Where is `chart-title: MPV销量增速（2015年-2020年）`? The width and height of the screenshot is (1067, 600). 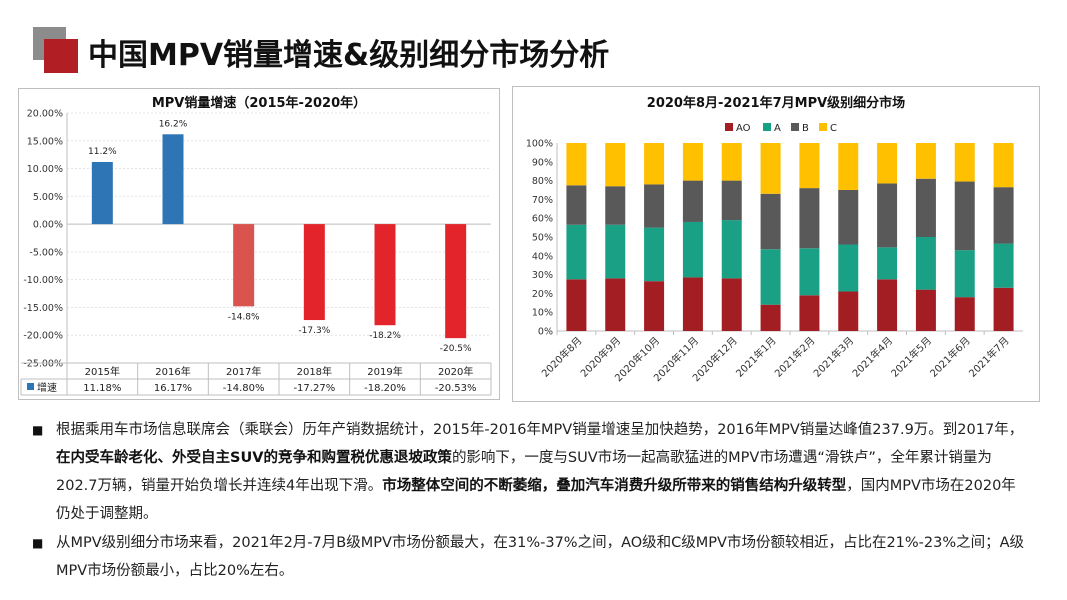
chart-title: MPV销量增速（2015年-2020年） is located at coordinates (259, 103).